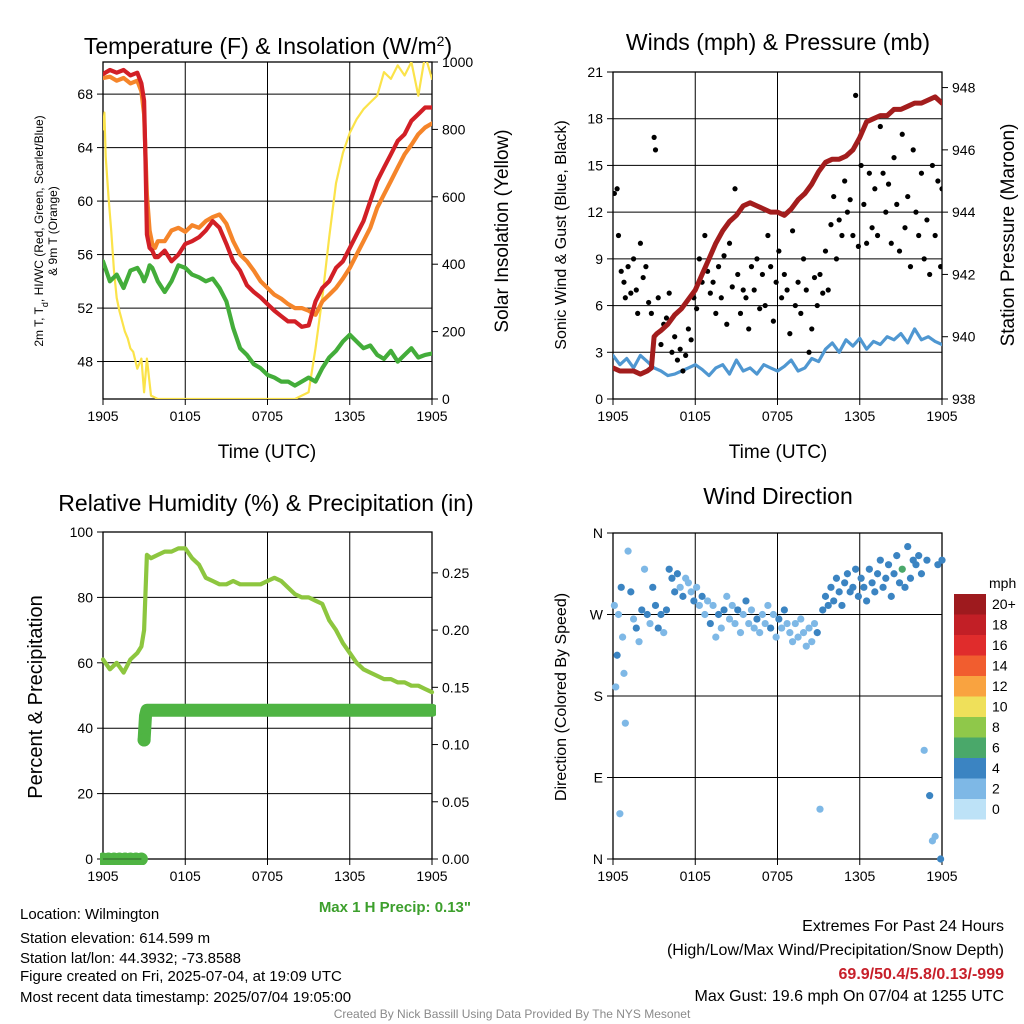  I want to click on chart-title-superscript: 2, so click(441, 41).